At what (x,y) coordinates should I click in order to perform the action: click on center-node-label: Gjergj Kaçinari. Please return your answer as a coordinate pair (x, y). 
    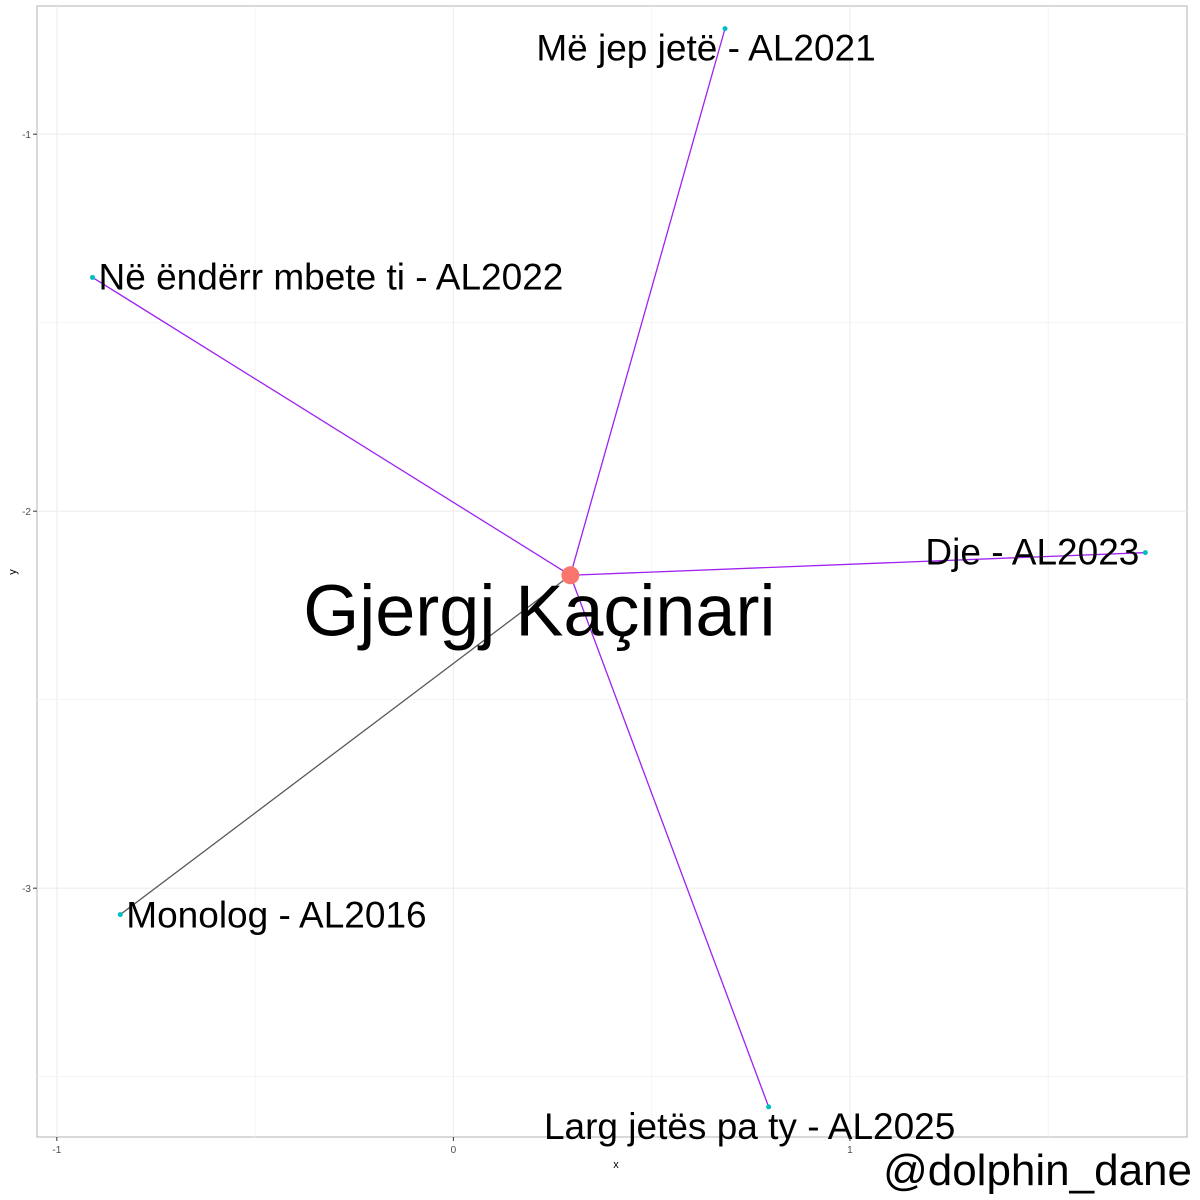
    Looking at the image, I should click on (539, 611).